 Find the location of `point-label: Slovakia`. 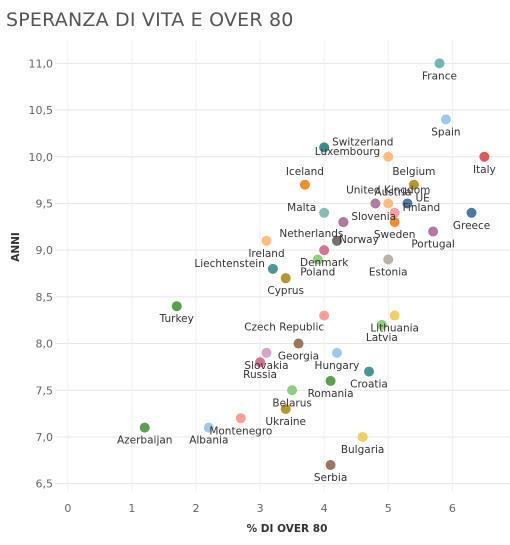

point-label: Slovakia is located at coordinates (266, 366).